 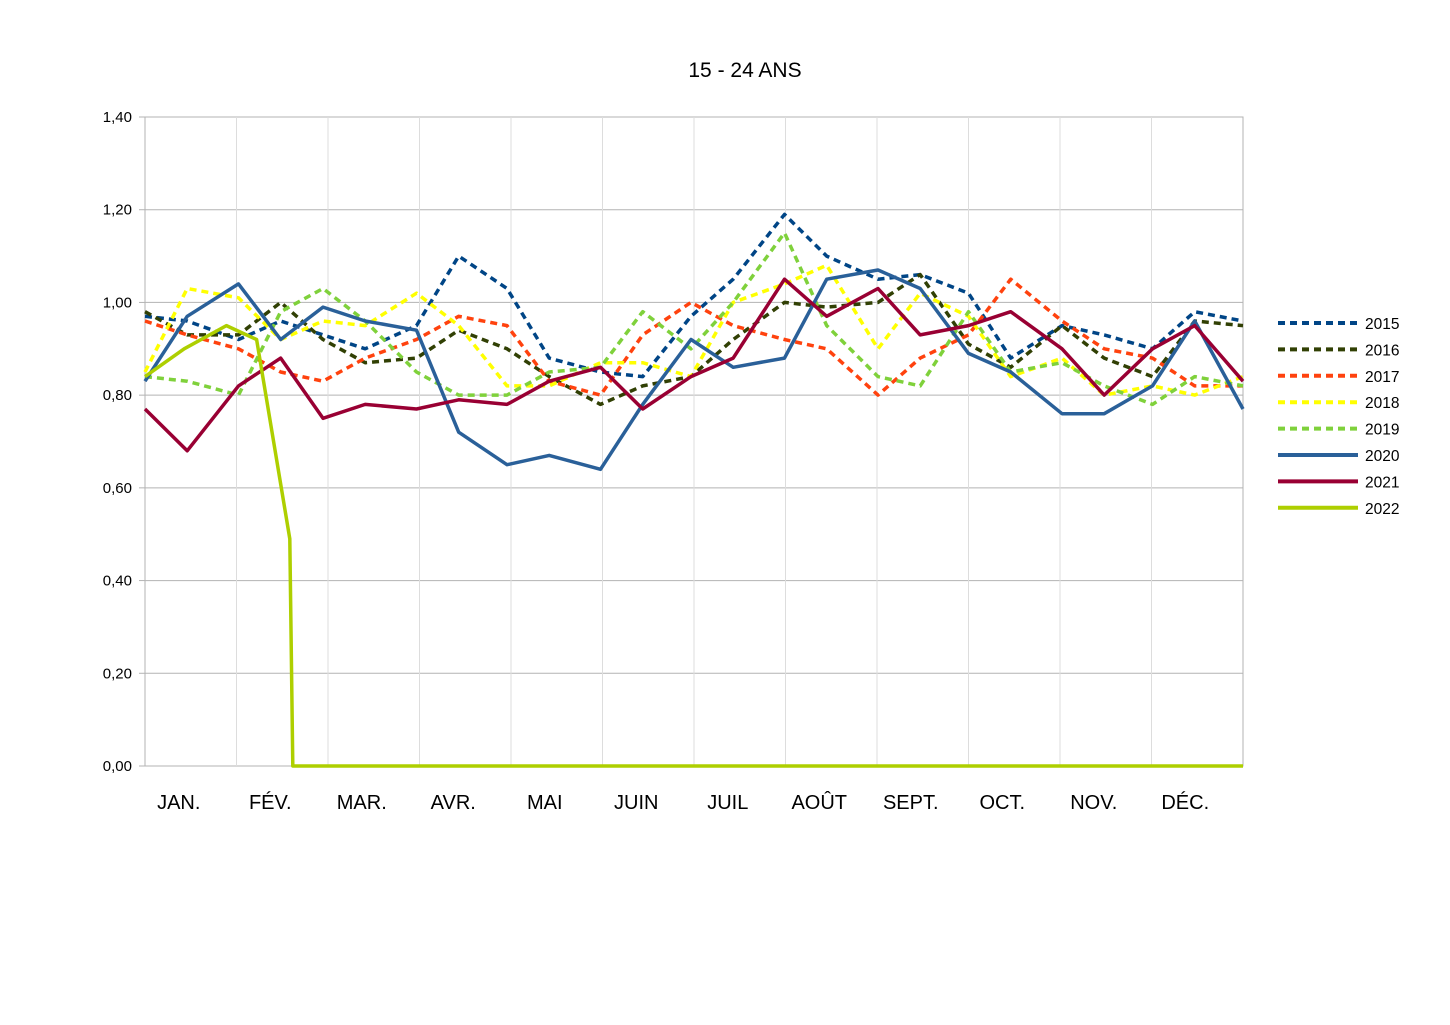 What do you see at coordinates (911, 803) in the screenshot?
I see `x-tick-label: SEPT.` at bounding box center [911, 803].